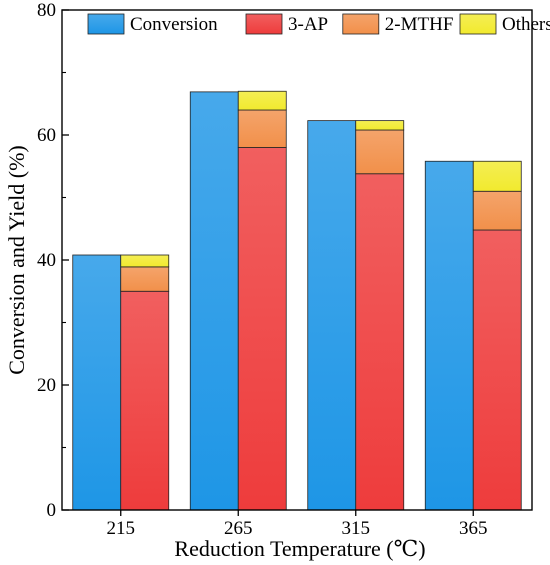 The width and height of the screenshot is (550, 565). What do you see at coordinates (16, 260) in the screenshot?
I see `y-axis-title: Conversion and Yield (%)` at bounding box center [16, 260].